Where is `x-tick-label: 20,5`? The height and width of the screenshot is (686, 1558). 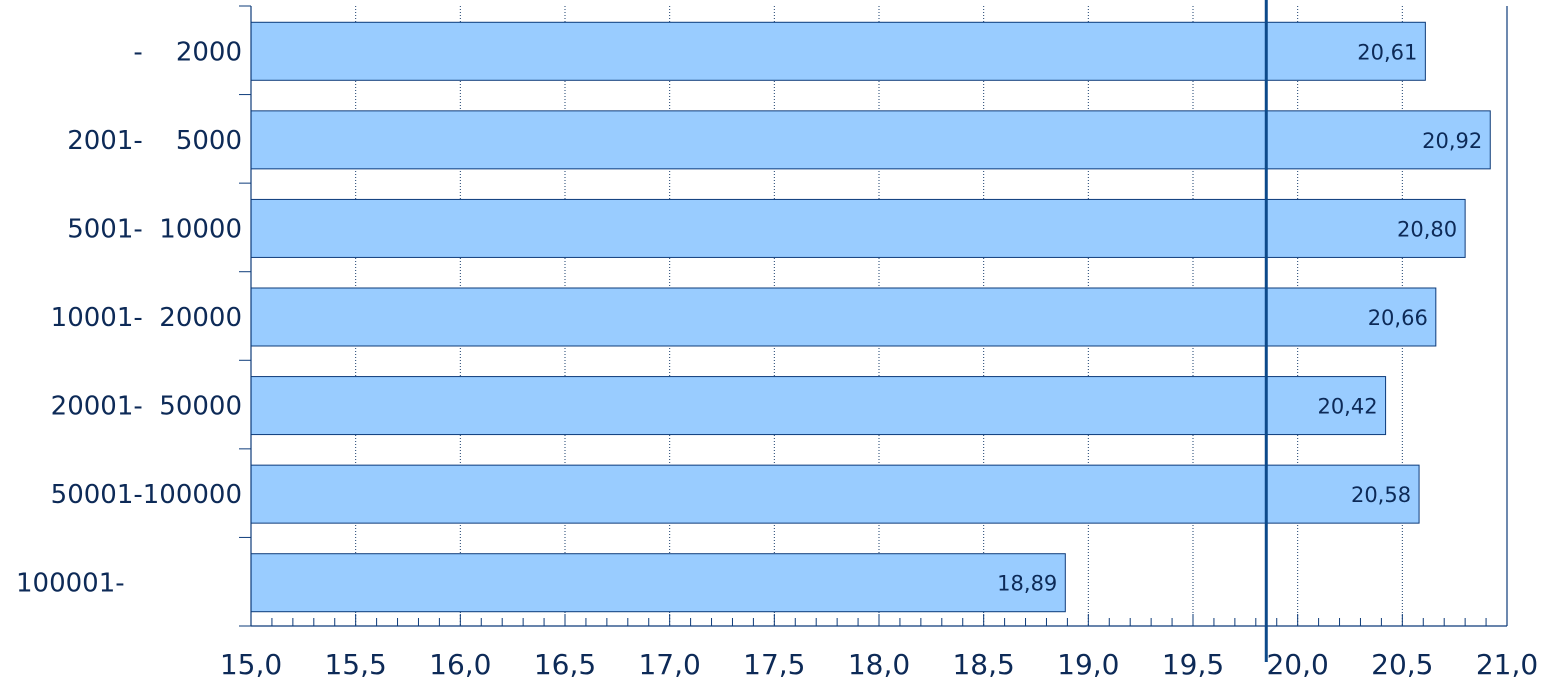
x-tick-label: 20,5 is located at coordinates (1402, 664).